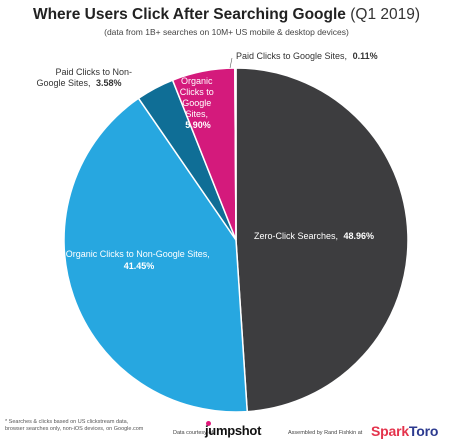  Describe the element at coordinates (197, 81) in the screenshot. I see `organic-google-label-line1: Organic` at that location.